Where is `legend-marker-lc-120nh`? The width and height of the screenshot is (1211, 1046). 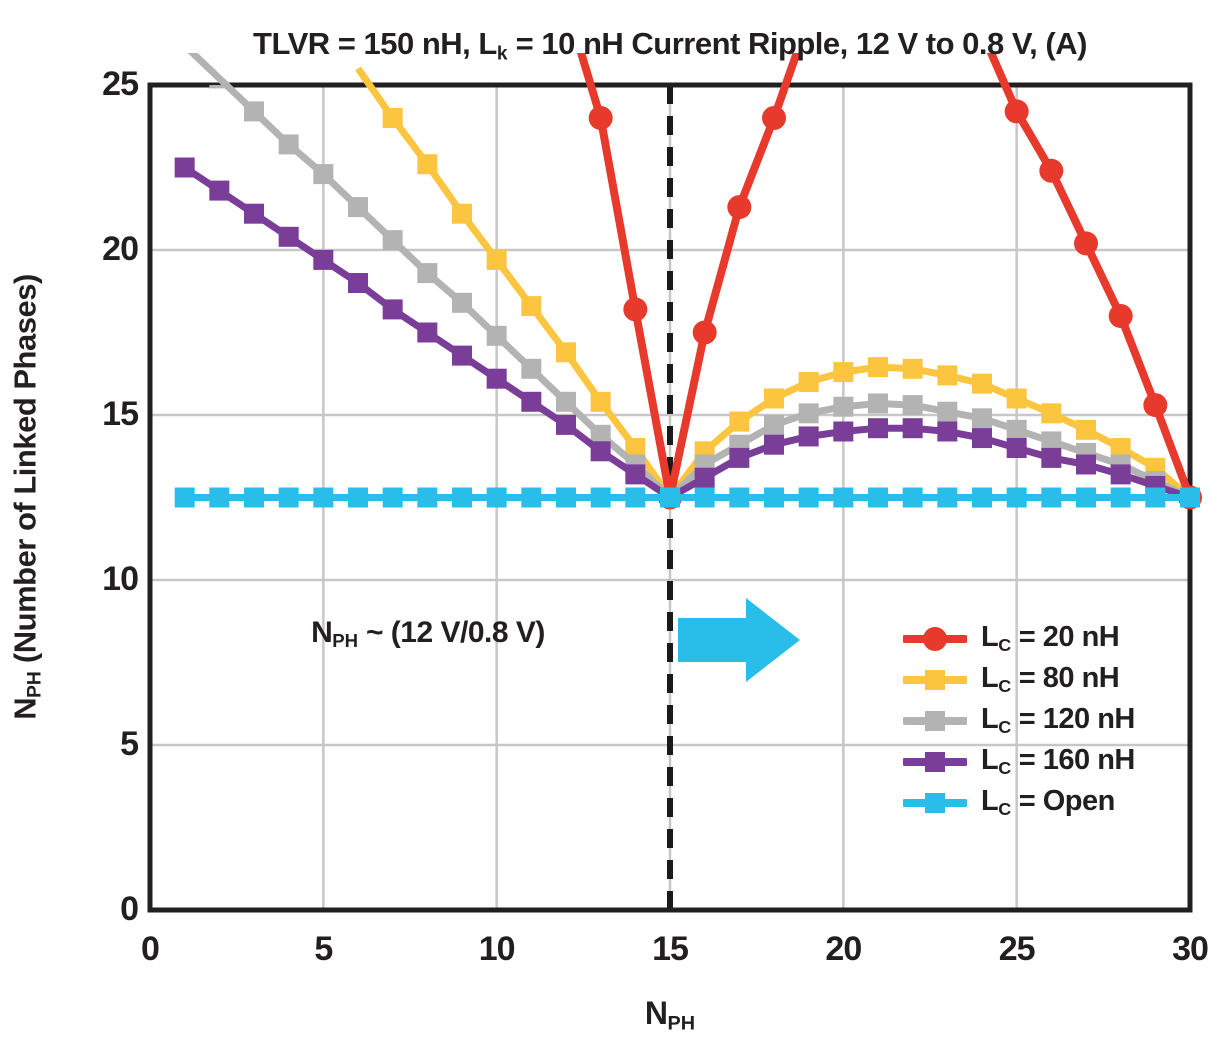
legend-marker-lc-120nh is located at coordinates (935, 721).